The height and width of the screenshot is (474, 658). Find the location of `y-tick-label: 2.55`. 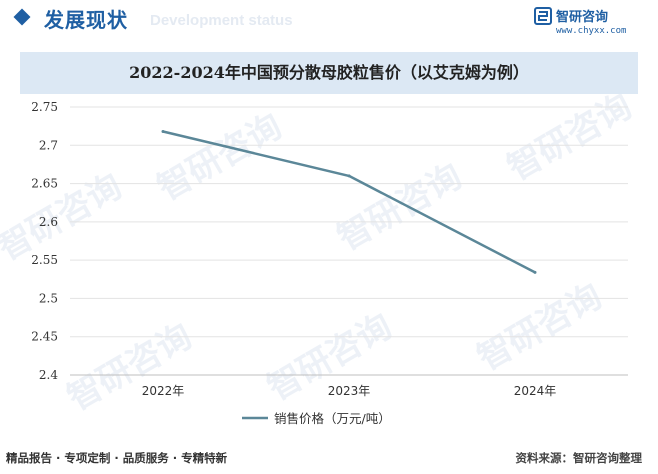

y-tick-label: 2.55 is located at coordinates (44, 260).